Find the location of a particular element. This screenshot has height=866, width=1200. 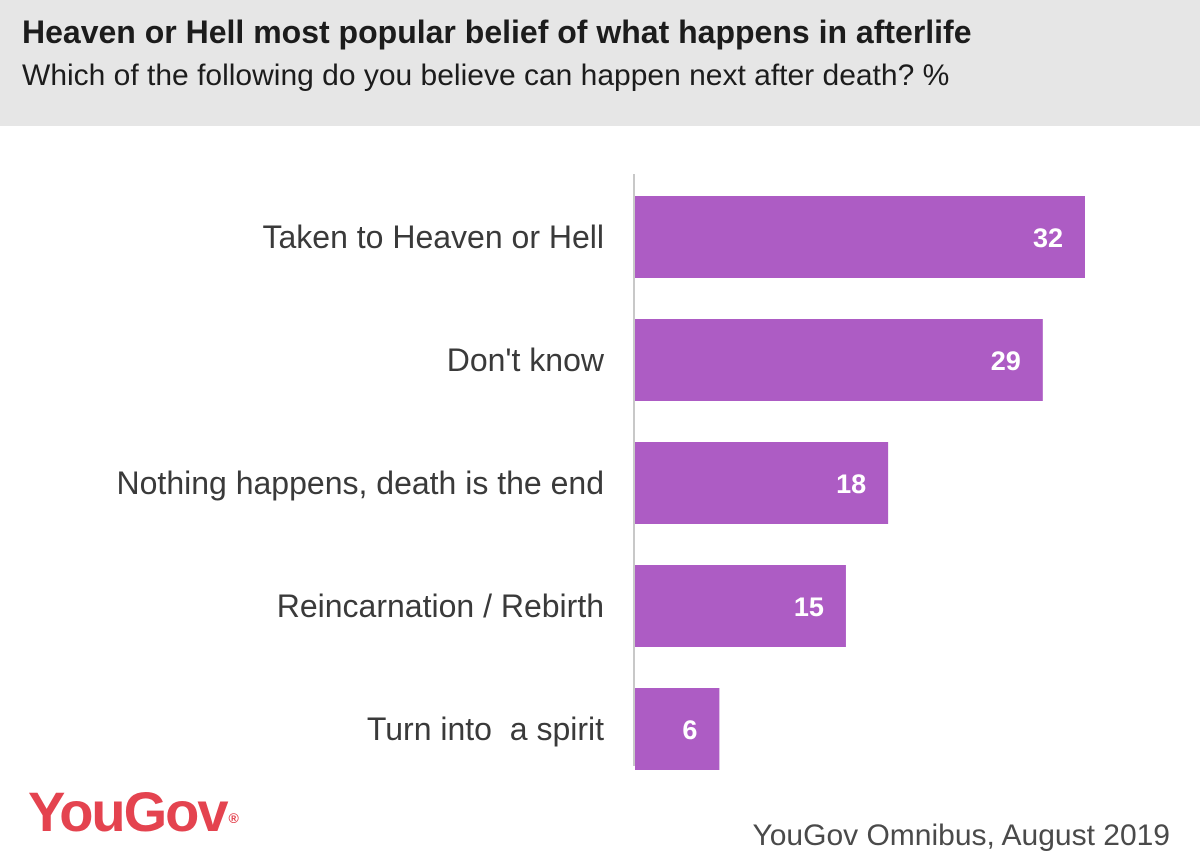

category-label: Reincarnation / Rebirth is located at coordinates (440, 606).